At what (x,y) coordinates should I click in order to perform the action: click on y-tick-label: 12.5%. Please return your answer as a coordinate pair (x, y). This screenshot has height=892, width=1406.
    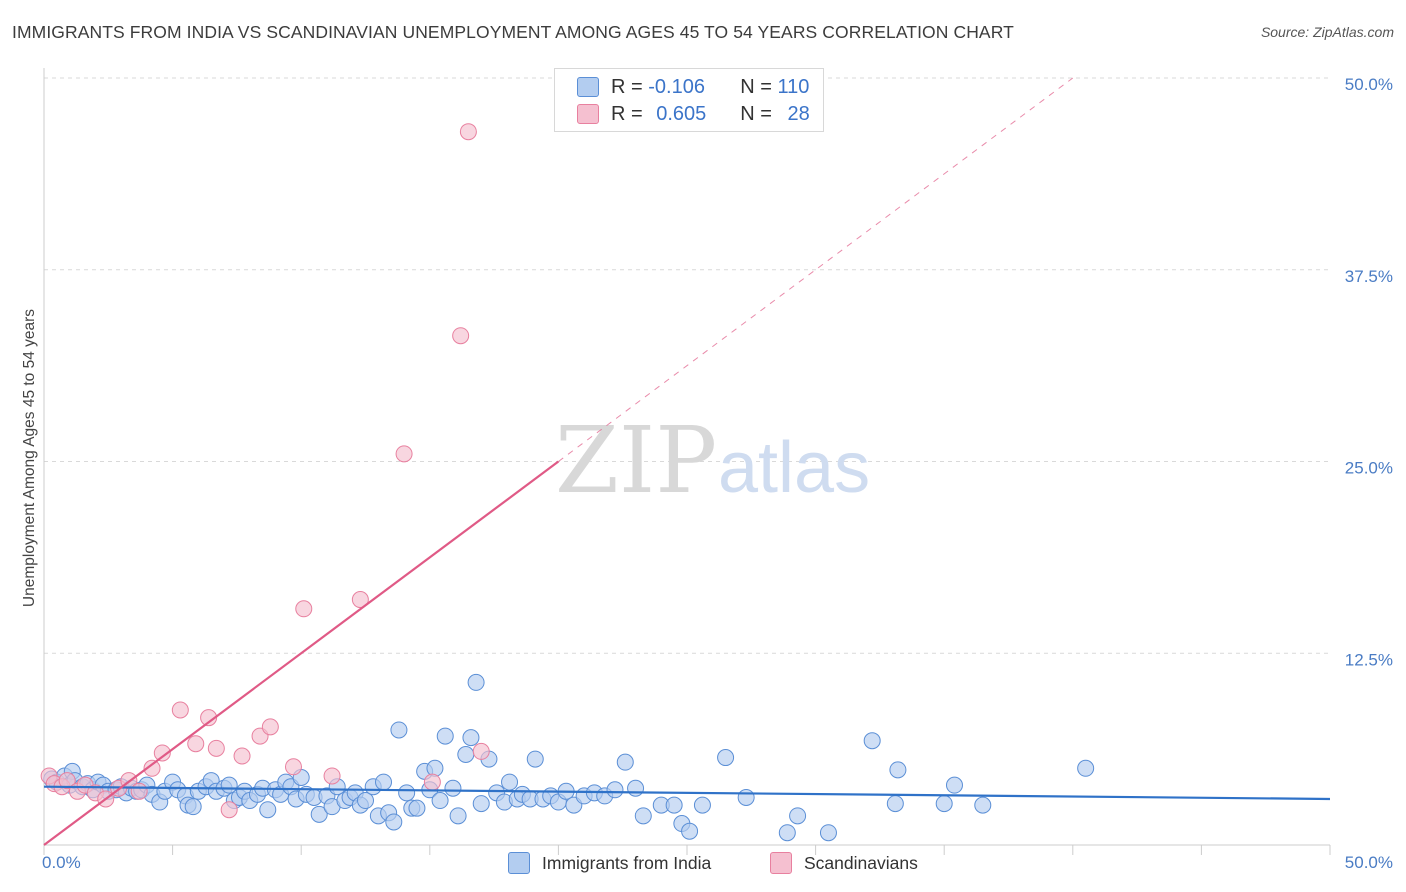
    Looking at the image, I should click on (1369, 659).